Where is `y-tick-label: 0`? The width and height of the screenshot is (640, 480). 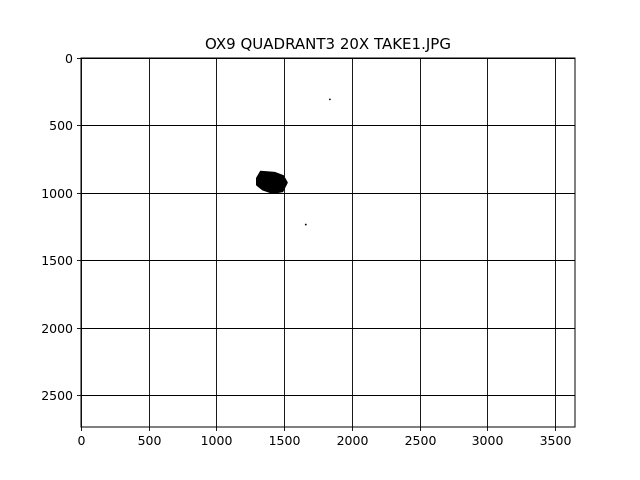
y-tick-label: 0 is located at coordinates (69, 58).